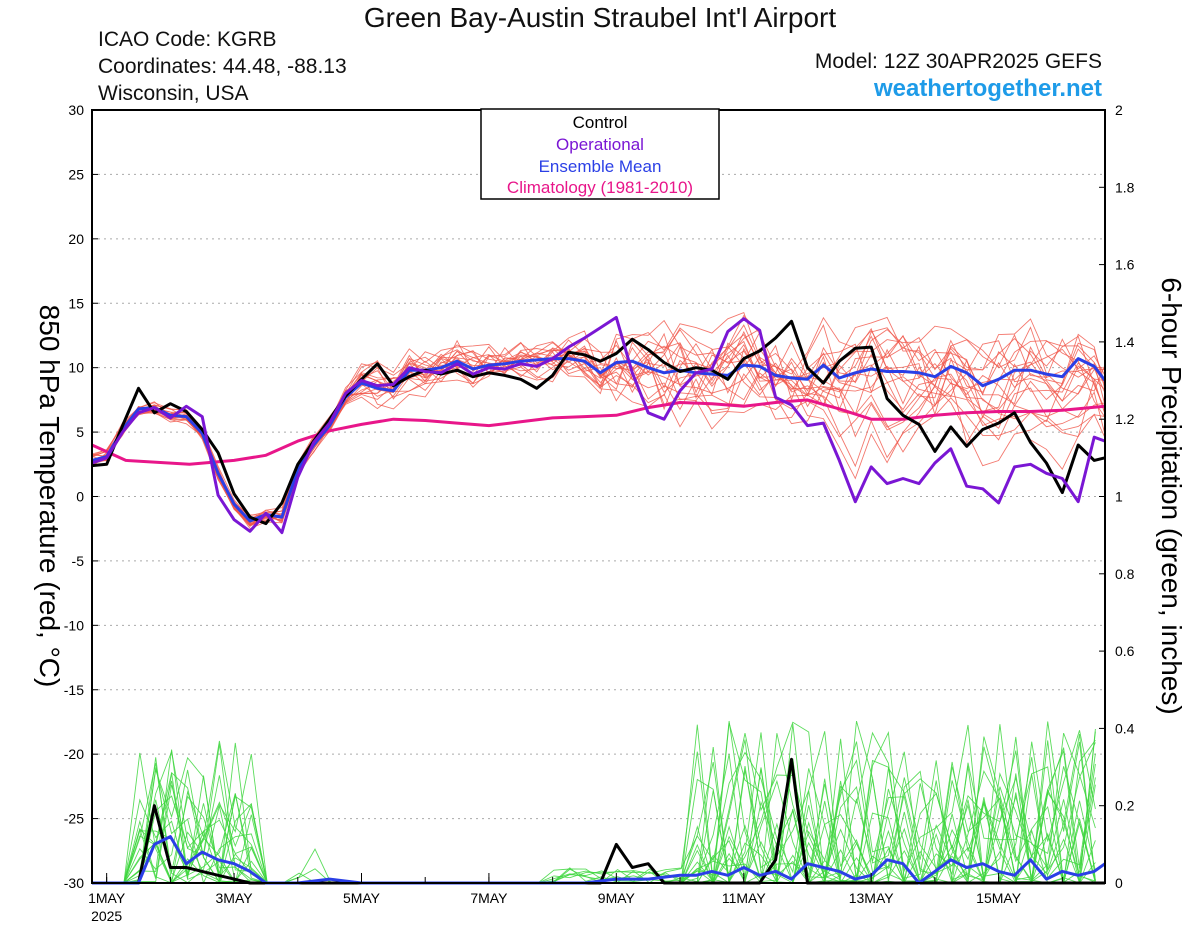 This screenshot has width=1200, height=927. Describe the element at coordinates (1171, 495) in the screenshot. I see `right-axis-label: 6-hour Precipitation (green, inches)` at that location.